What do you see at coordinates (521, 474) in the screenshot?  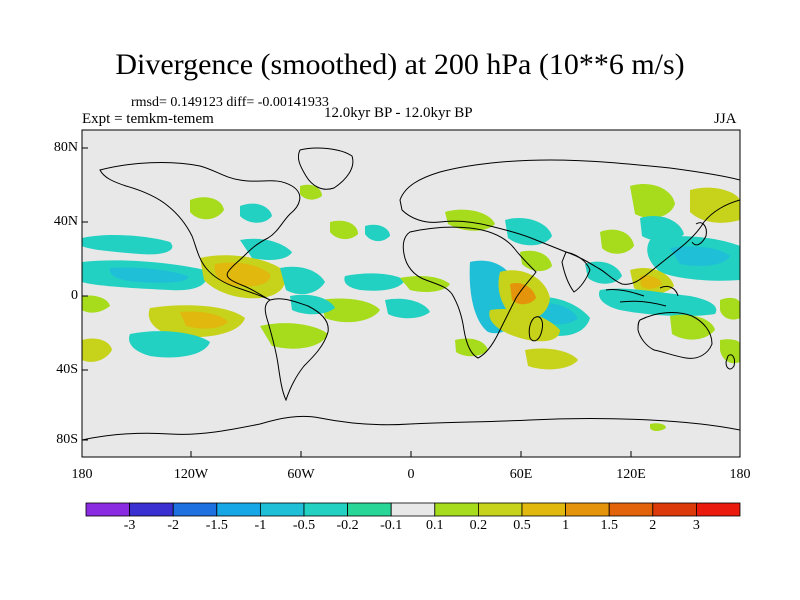 I see `lon-label-60e: 60E` at bounding box center [521, 474].